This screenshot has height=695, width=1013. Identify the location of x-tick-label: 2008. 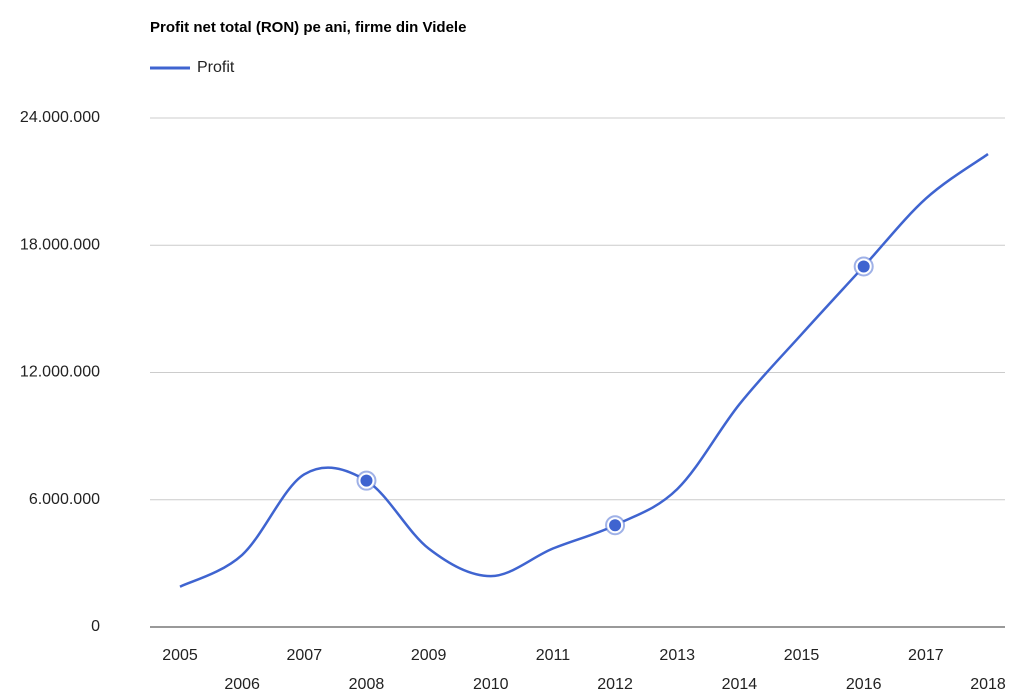
(367, 684).